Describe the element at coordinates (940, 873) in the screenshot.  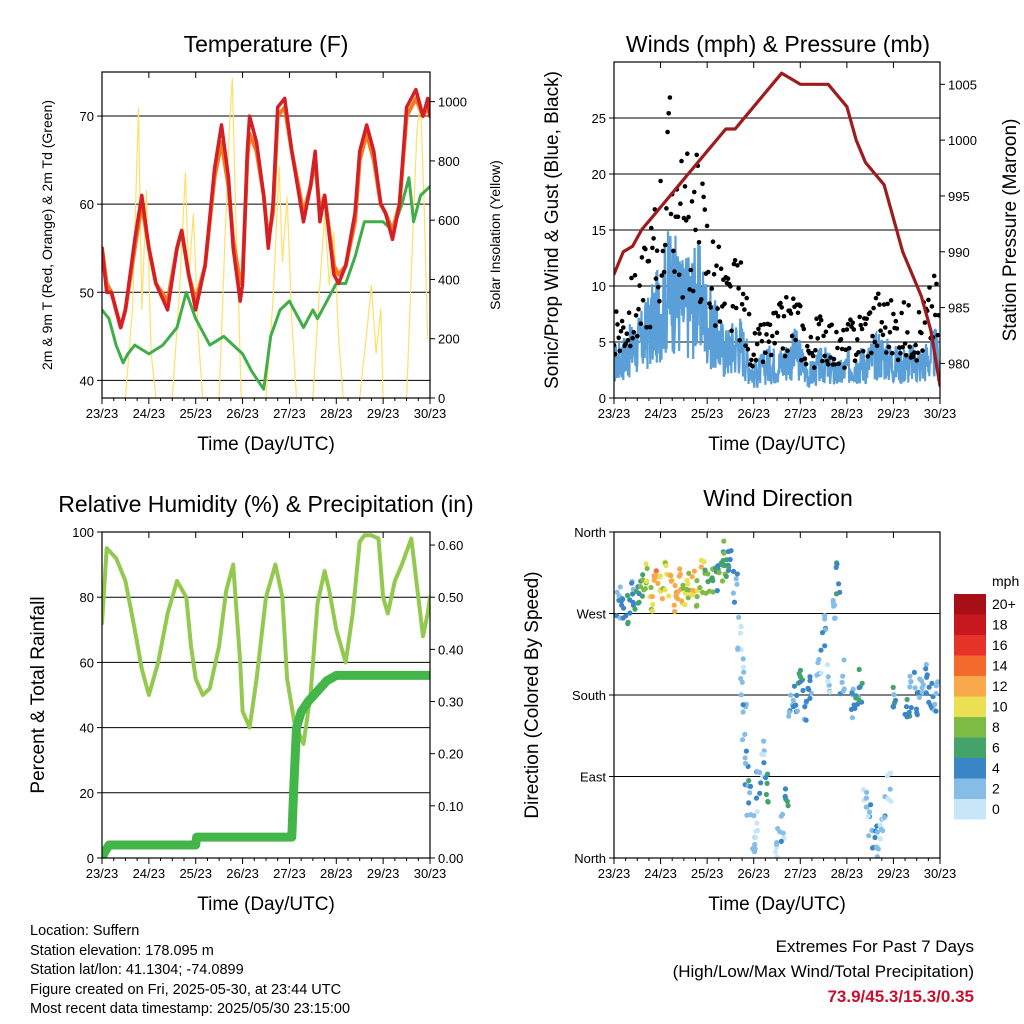
I see `x-tick-label: 30/23` at that location.